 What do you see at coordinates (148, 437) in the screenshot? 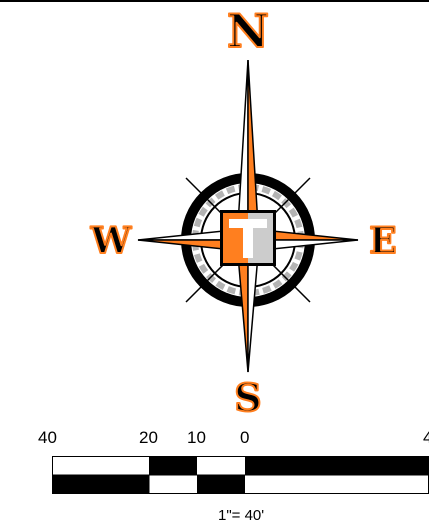
I see `scale-label-20: 20` at bounding box center [148, 437].